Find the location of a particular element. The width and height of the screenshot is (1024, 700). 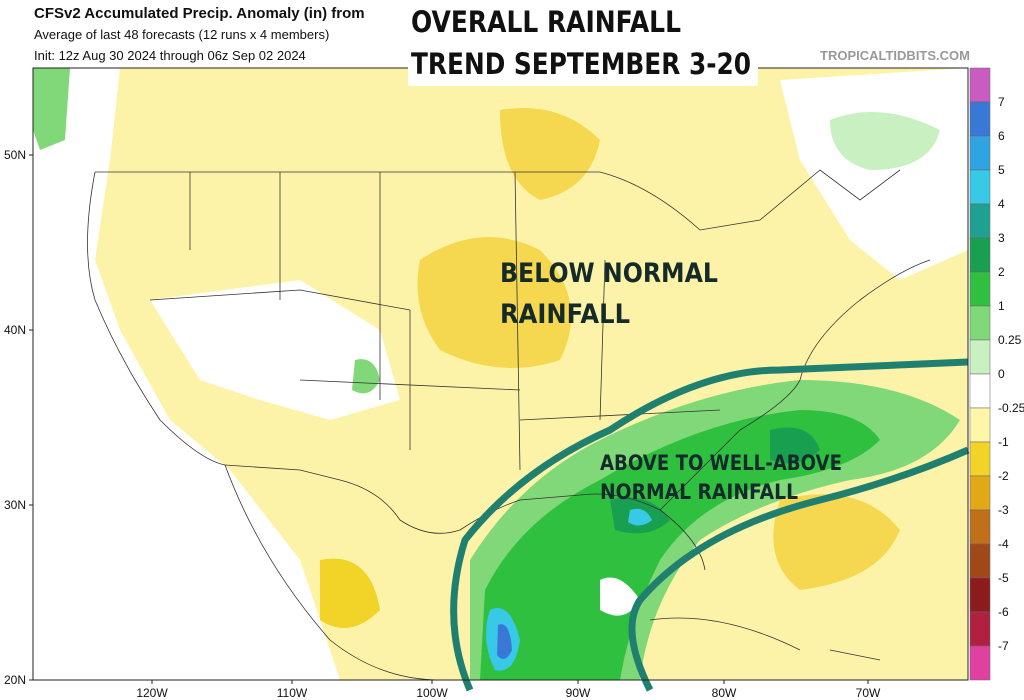

colorbar-label: -4 is located at coordinates (1003, 544).